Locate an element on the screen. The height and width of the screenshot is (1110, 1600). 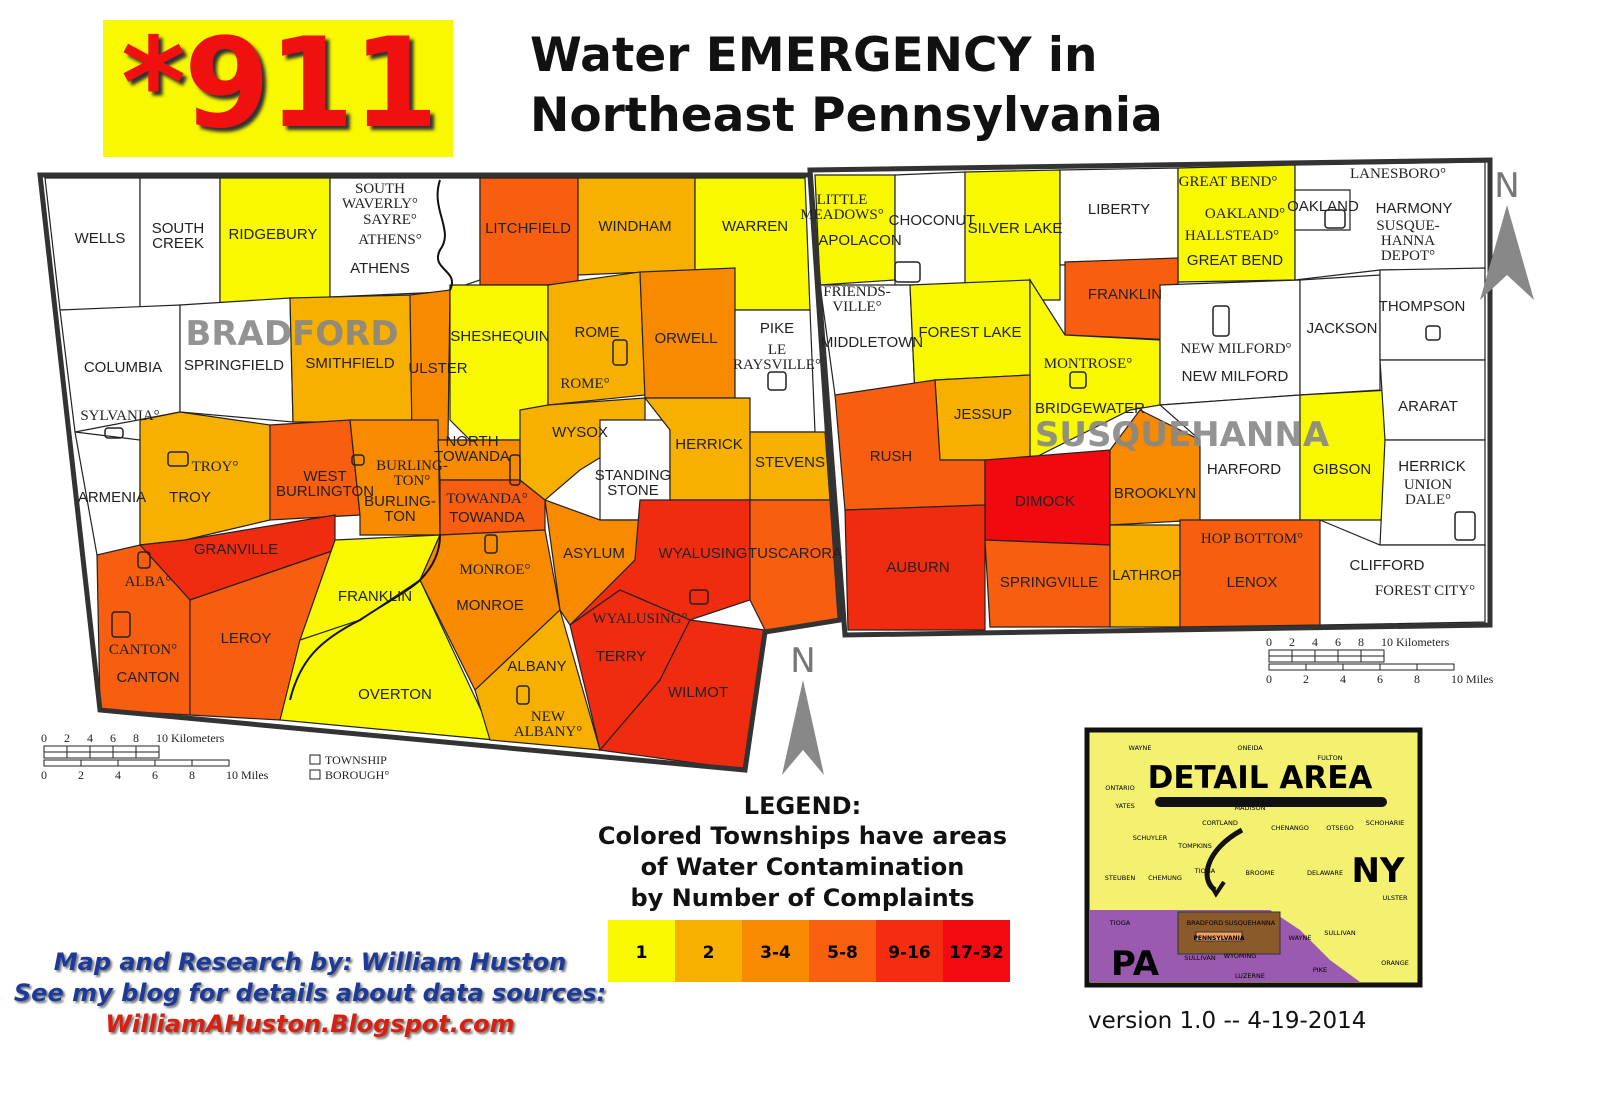
borough-label: NEW MILFORD° is located at coordinates (1235, 349).